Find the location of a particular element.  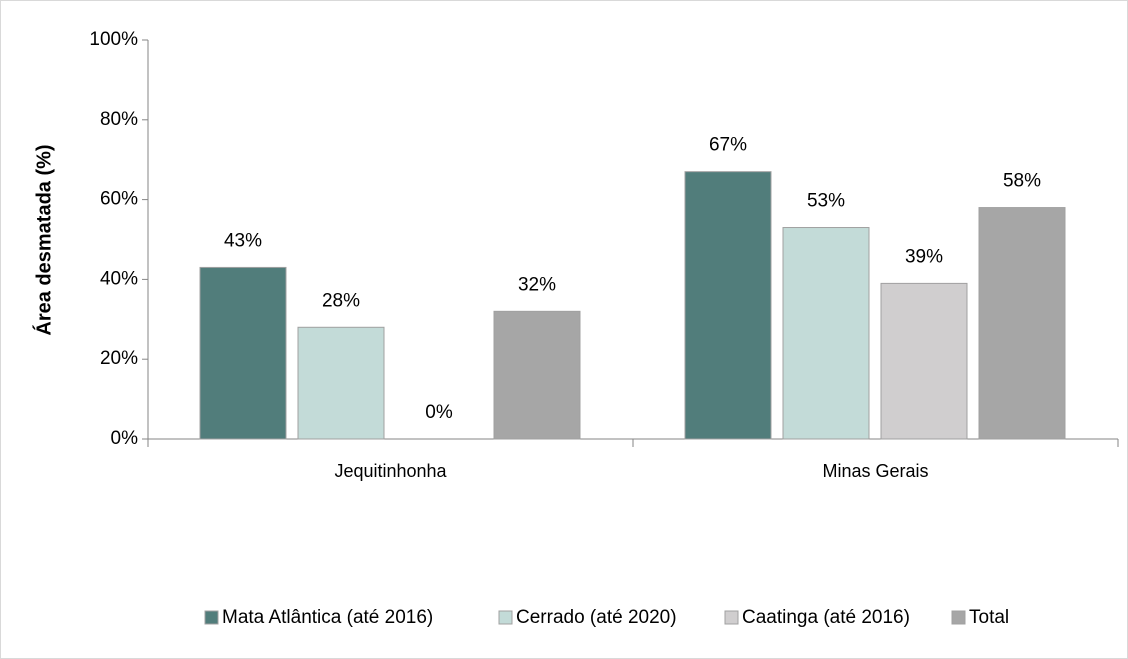

legend-label: Caatinga (até 2016) is located at coordinates (826, 617).